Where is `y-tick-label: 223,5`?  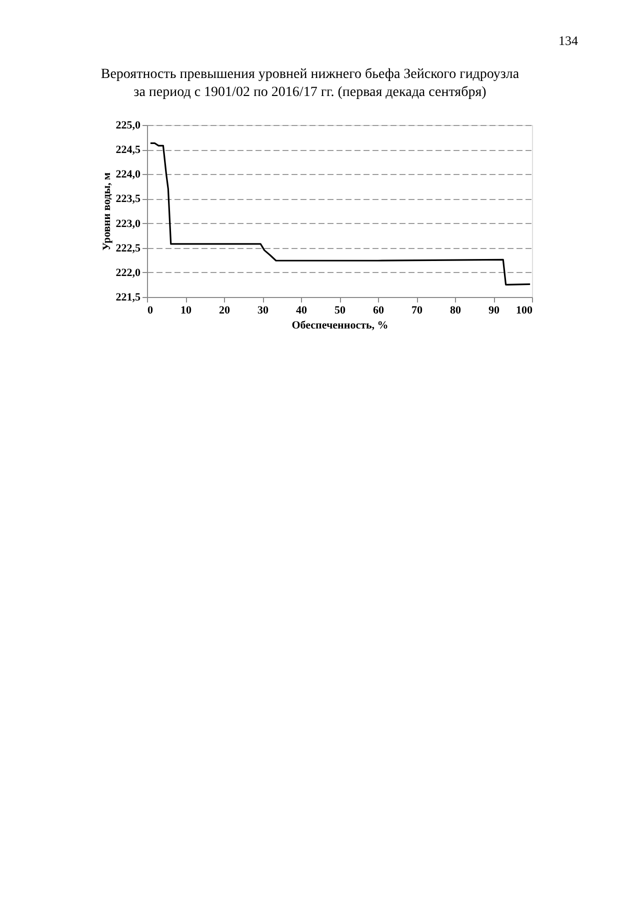 y-tick-label: 223,5 is located at coordinates (128, 199).